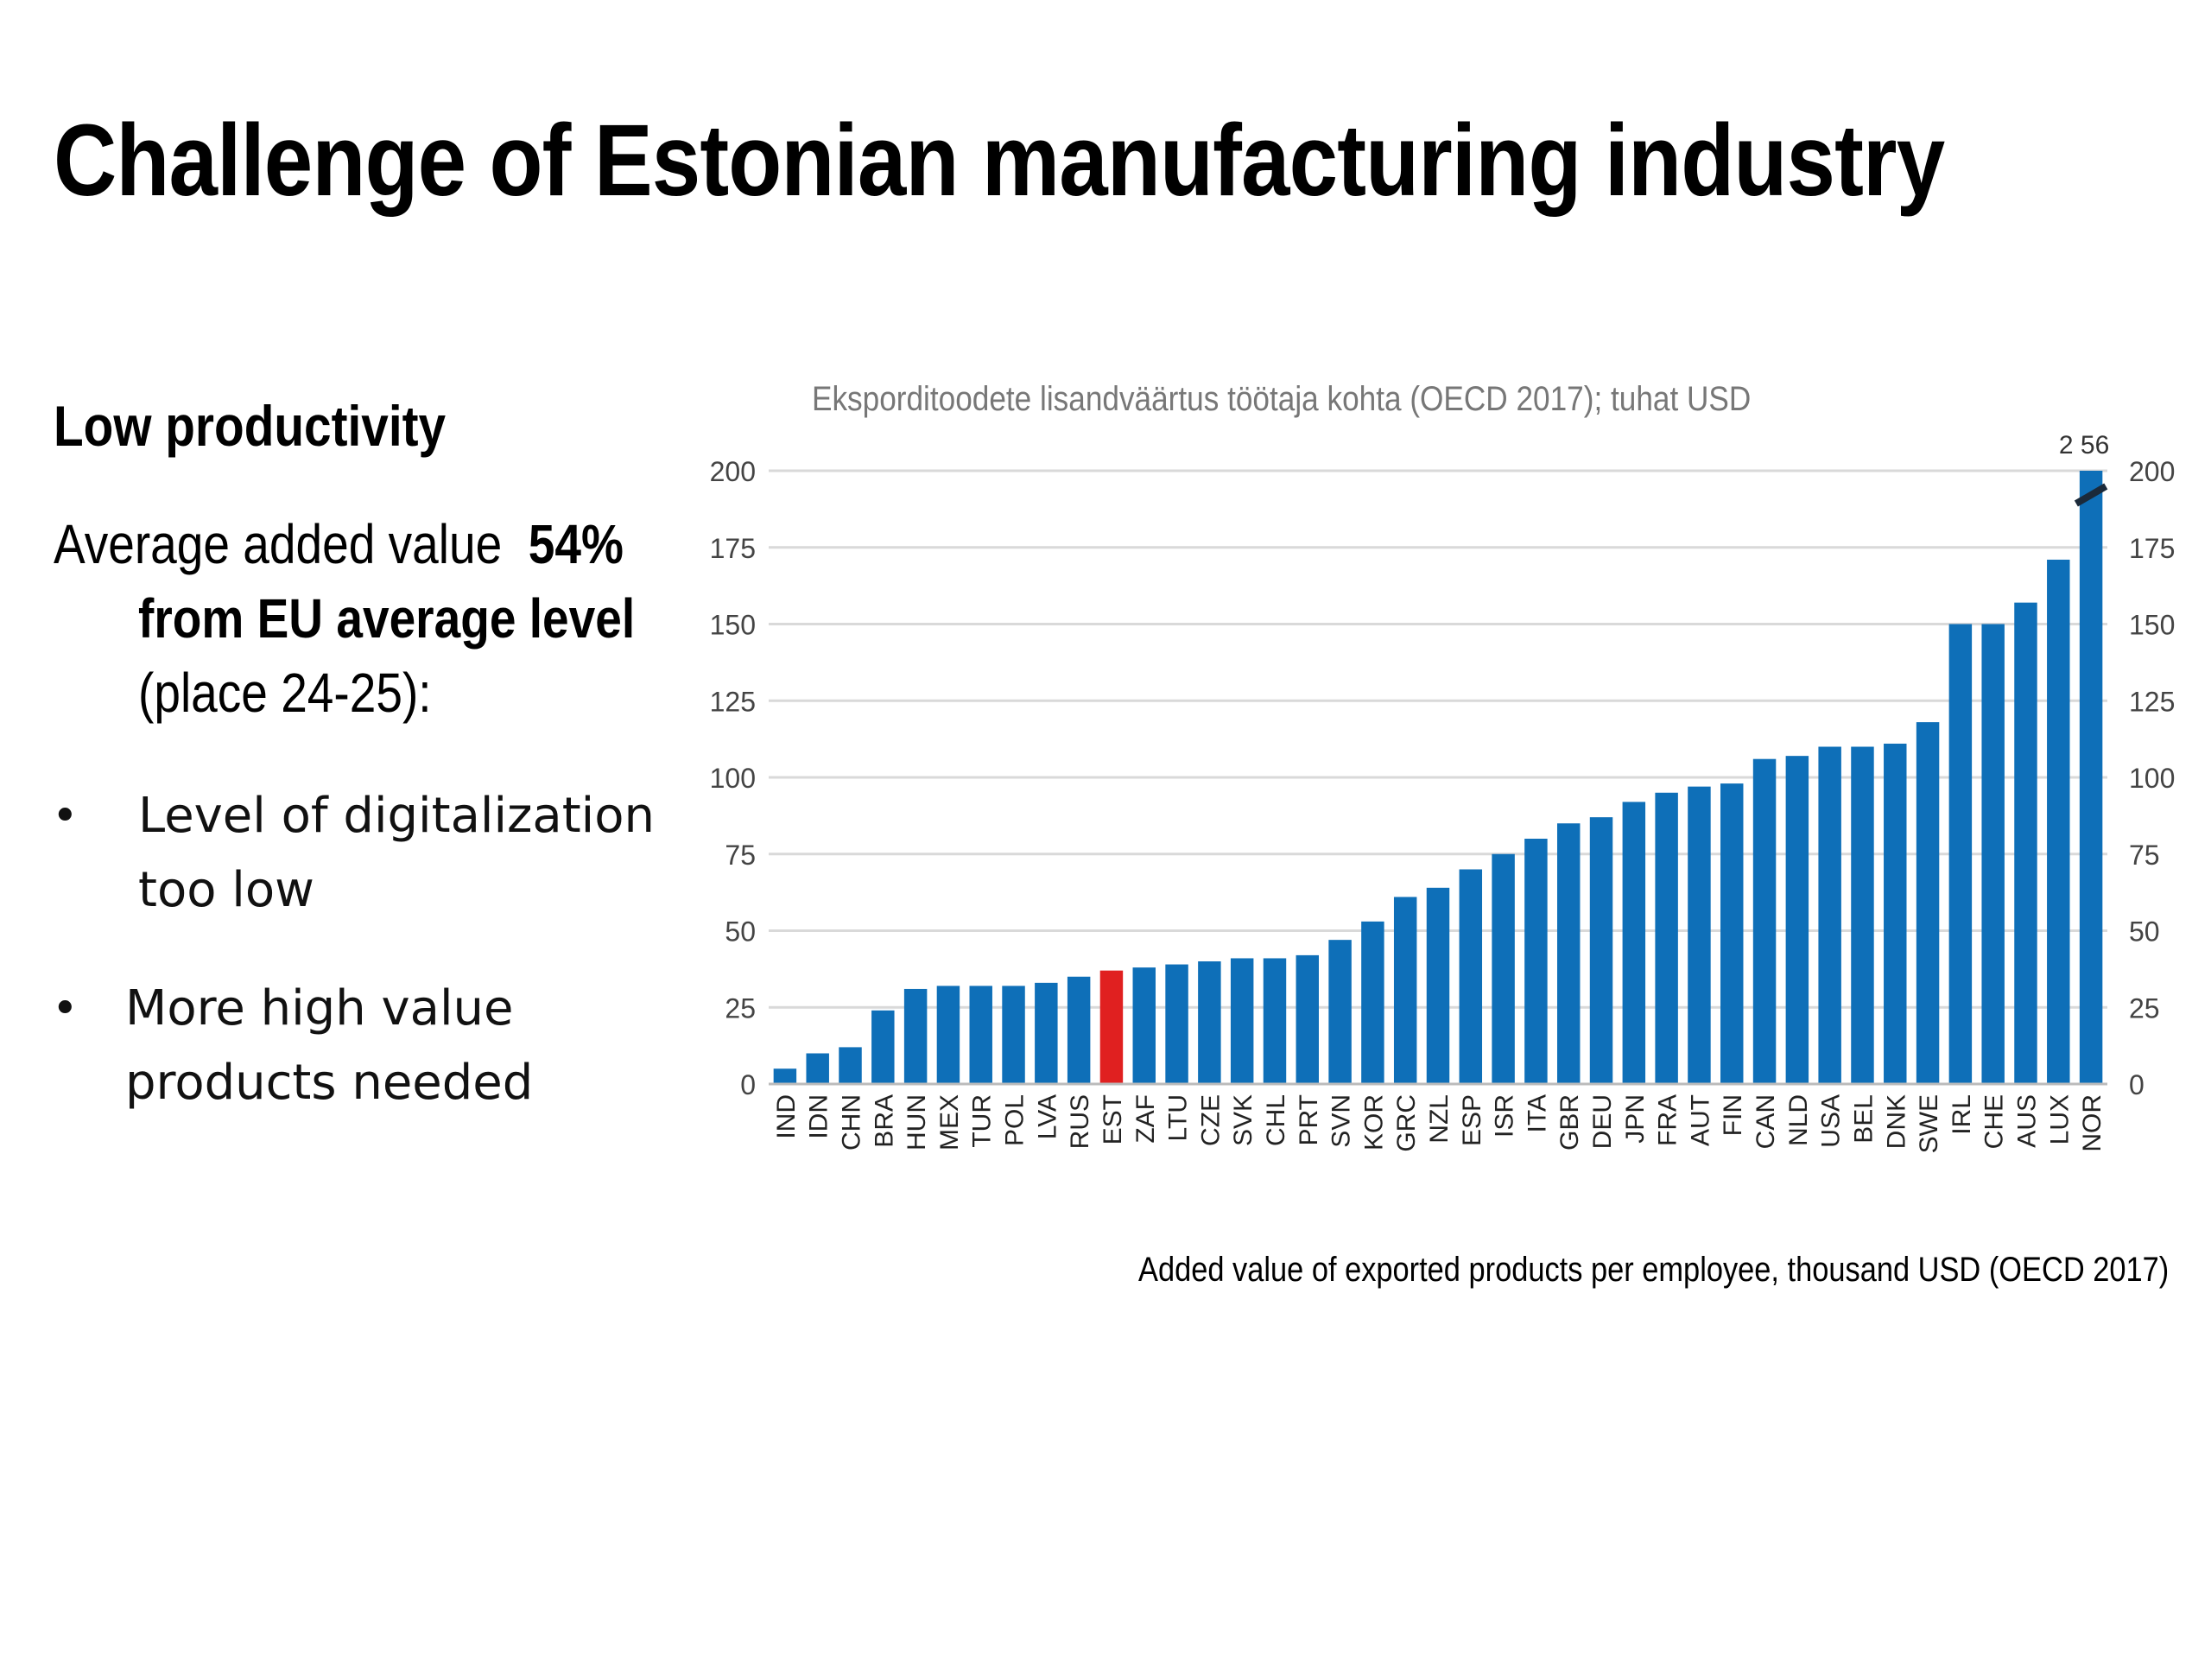 This screenshot has width=2211, height=1680. I want to click on bar-lux, so click(2058, 821).